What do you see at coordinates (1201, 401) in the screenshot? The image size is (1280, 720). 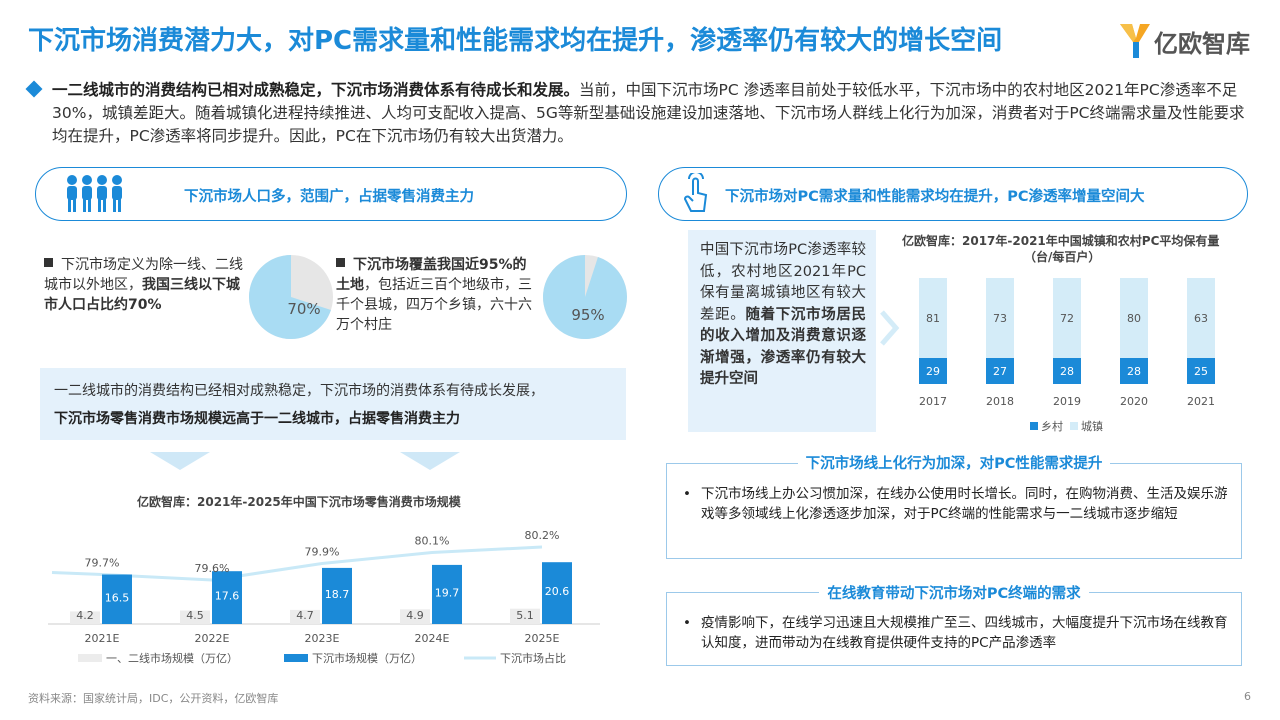 I see `tick-2021: 2021` at bounding box center [1201, 401].